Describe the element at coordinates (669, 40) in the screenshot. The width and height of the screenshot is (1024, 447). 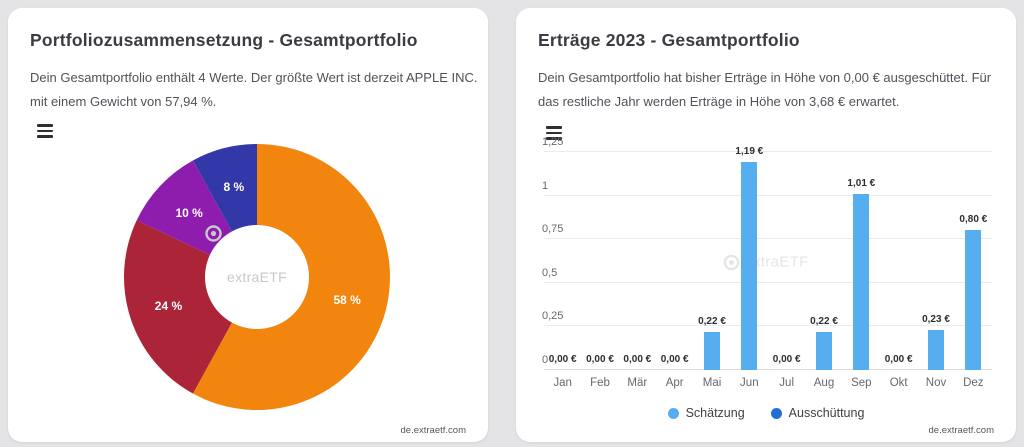
I see `earnings-title: Erträge 2023 - Gesamtportfolio` at that location.